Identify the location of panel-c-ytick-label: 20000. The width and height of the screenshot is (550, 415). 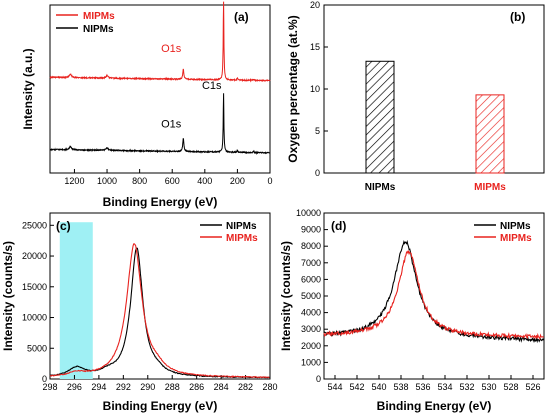
(34, 256).